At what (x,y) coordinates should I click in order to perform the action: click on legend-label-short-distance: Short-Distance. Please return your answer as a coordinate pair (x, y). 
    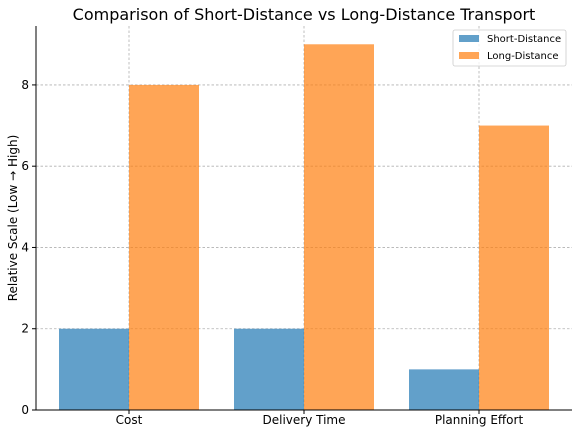
    Looking at the image, I should click on (524, 39).